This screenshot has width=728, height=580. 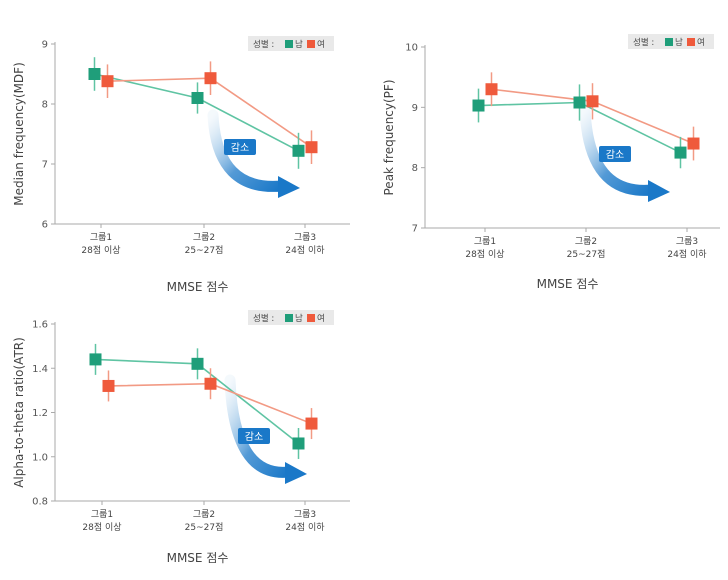 What do you see at coordinates (40, 413) in the screenshot?
I see `y-tick-label: 1.2` at bounding box center [40, 413].